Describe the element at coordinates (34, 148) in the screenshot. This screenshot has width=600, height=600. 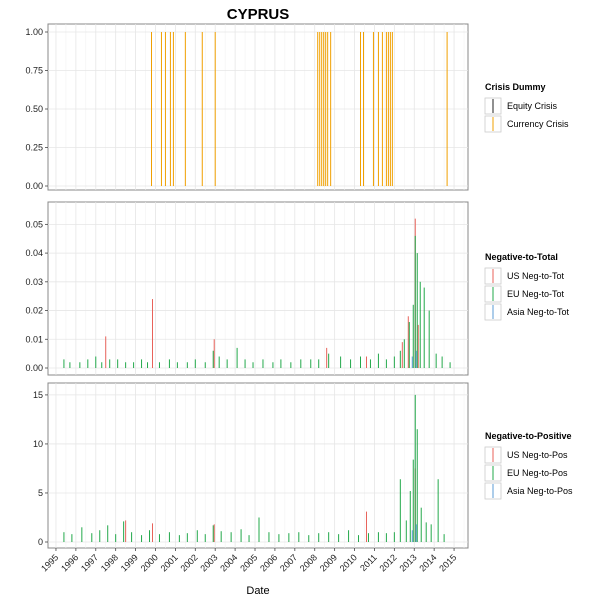
I see `y-tick-label: 0.25` at that location.